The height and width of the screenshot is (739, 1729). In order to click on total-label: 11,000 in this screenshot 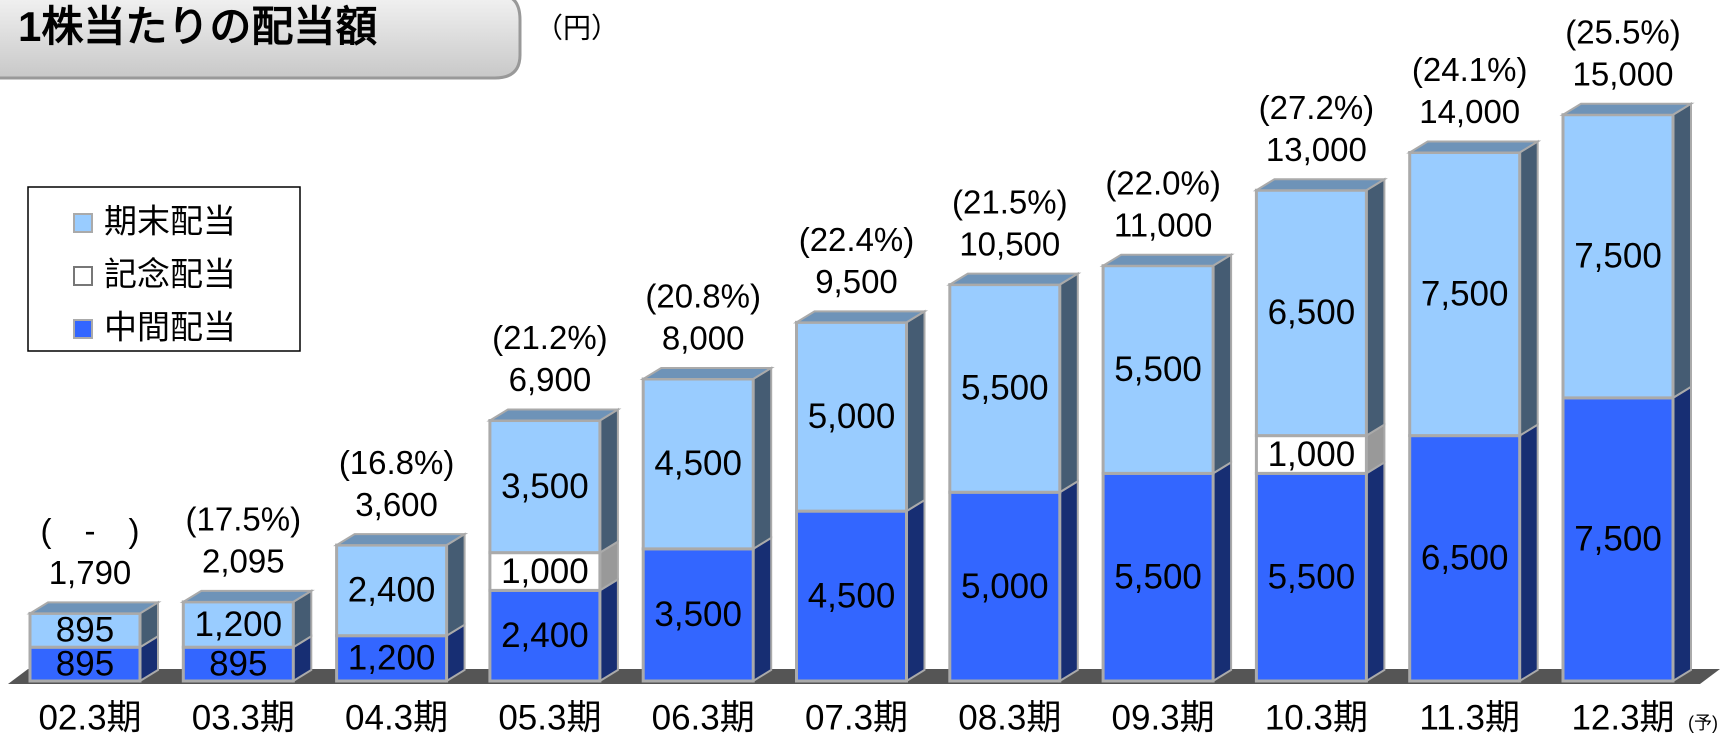, I will do `click(1163, 224)`.